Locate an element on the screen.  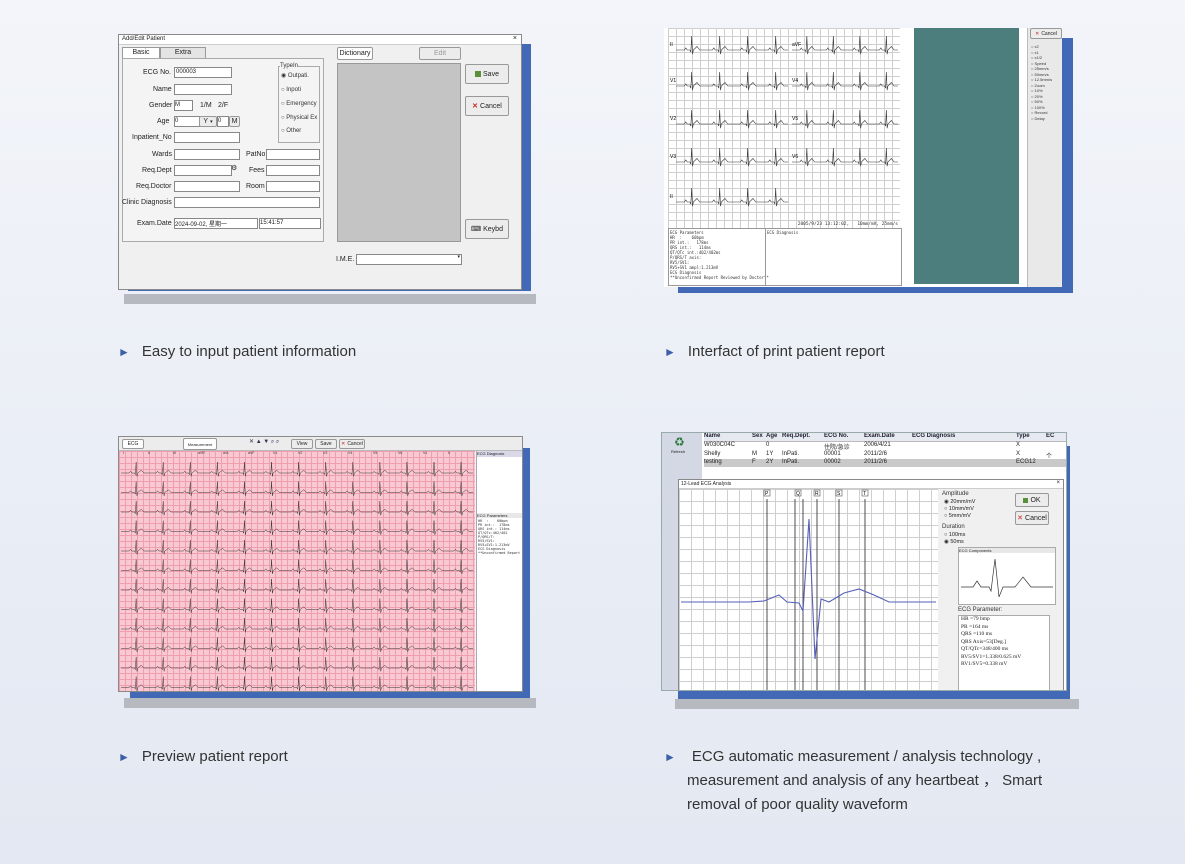
reqdoctor-field is located at coordinates (207, 186).